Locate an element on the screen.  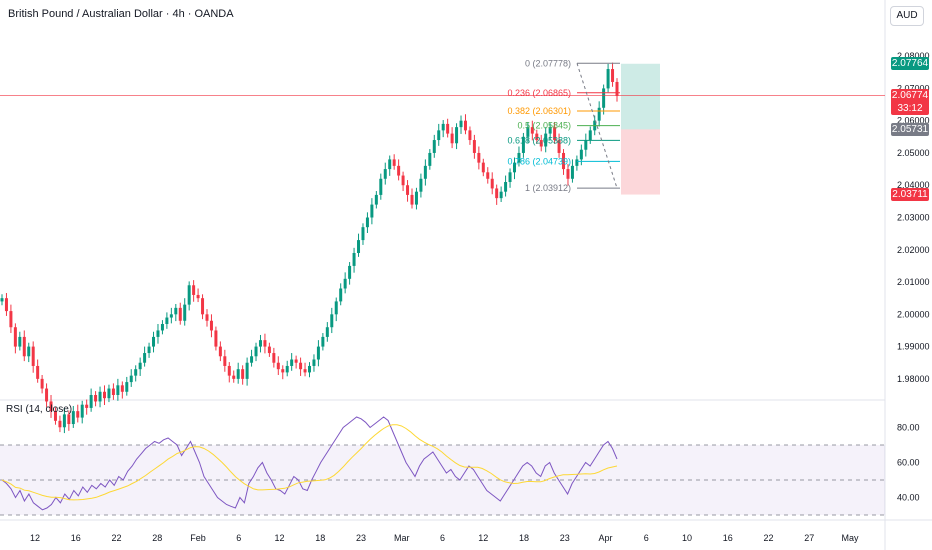
price-tick-label: 2.03000 is located at coordinates (913, 218).